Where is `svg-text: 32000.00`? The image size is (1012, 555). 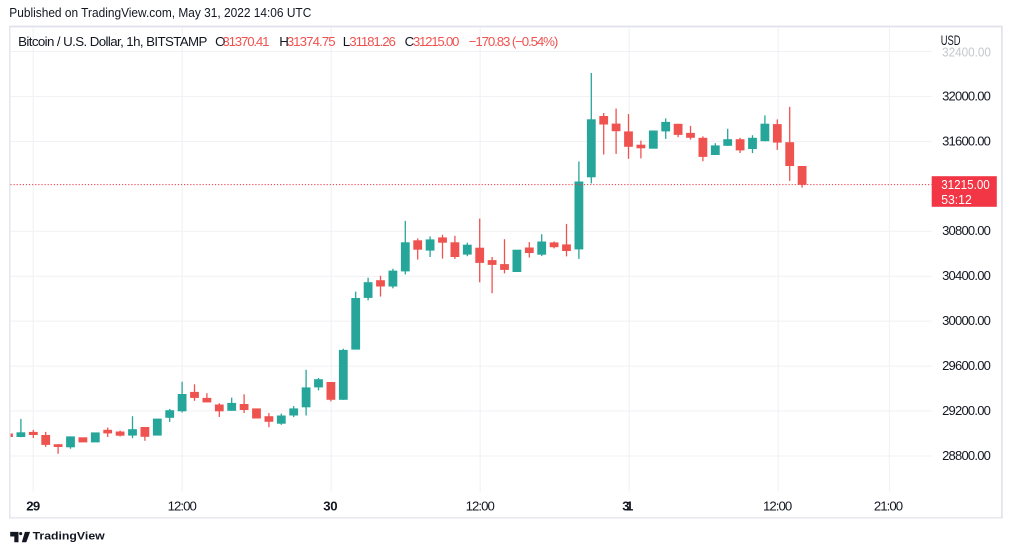 svg-text: 32000.00 is located at coordinates (966, 95).